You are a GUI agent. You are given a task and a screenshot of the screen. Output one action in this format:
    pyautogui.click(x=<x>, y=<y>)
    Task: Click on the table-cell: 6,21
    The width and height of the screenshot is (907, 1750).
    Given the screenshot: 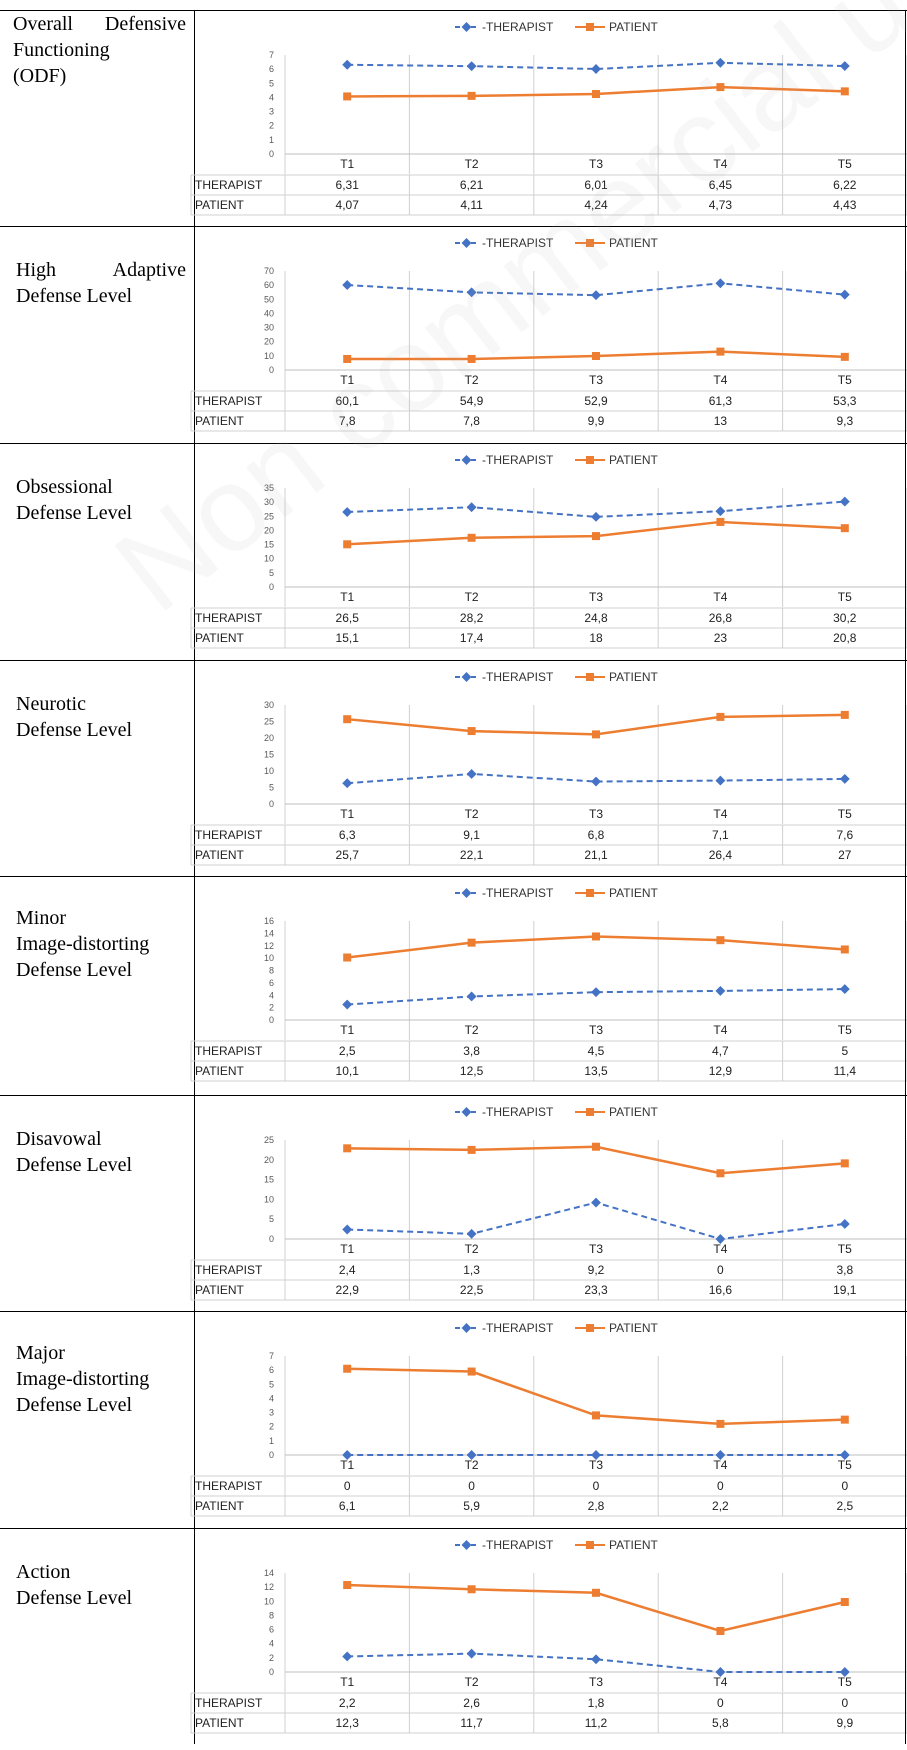 What is the action you would take?
    pyautogui.click(x=472, y=185)
    